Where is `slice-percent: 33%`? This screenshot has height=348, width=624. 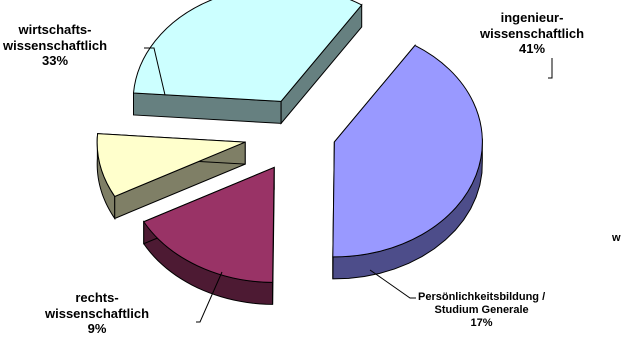 slice-percent: 33% is located at coordinates (55, 61).